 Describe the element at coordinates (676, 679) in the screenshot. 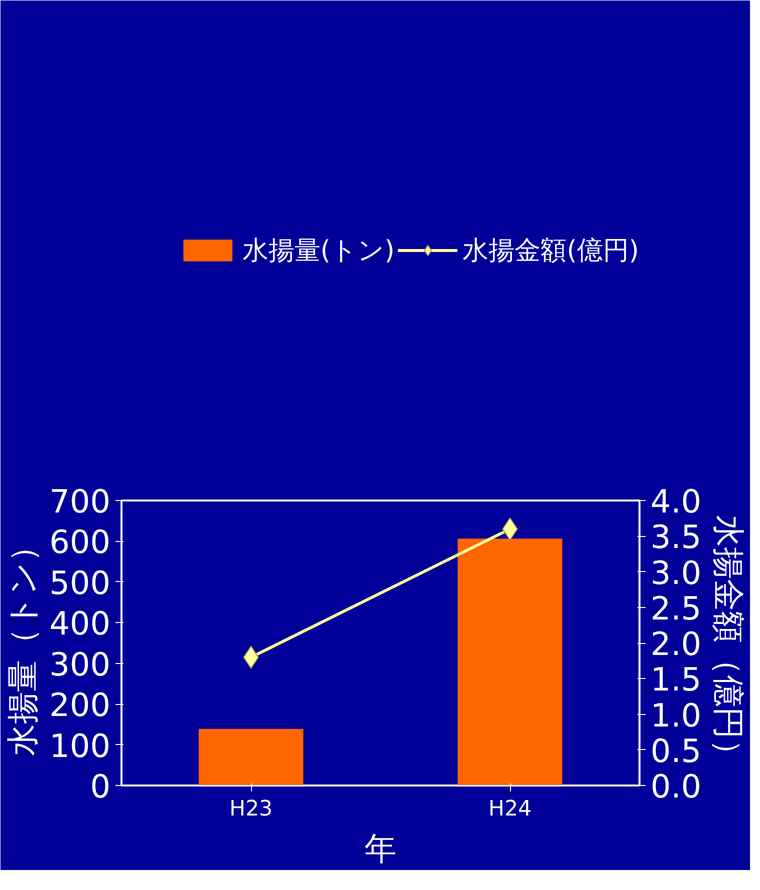

I see `y2-tick-label: 1.5` at that location.